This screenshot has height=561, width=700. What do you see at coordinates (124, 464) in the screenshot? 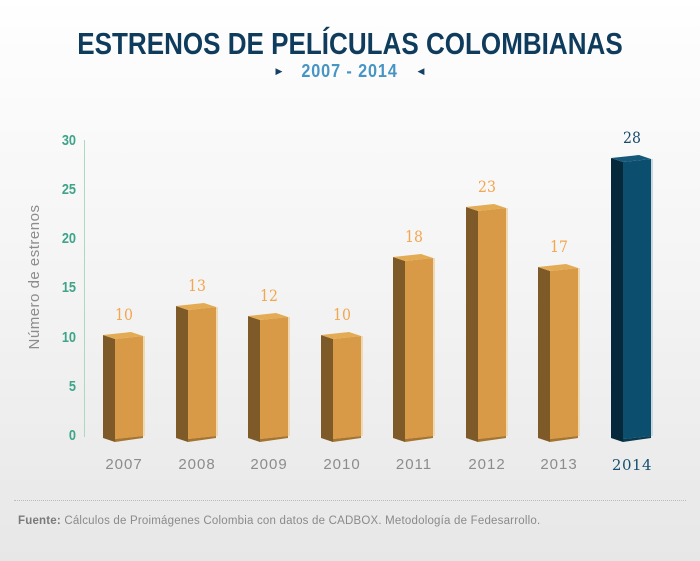
I see `x-label-2007: 2007` at bounding box center [124, 464].